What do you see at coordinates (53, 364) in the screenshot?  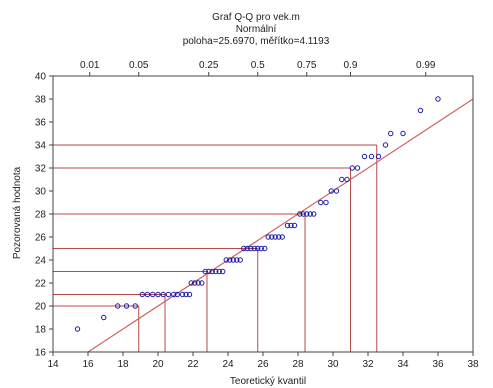 I see `x-tick-label: 14` at bounding box center [53, 364].